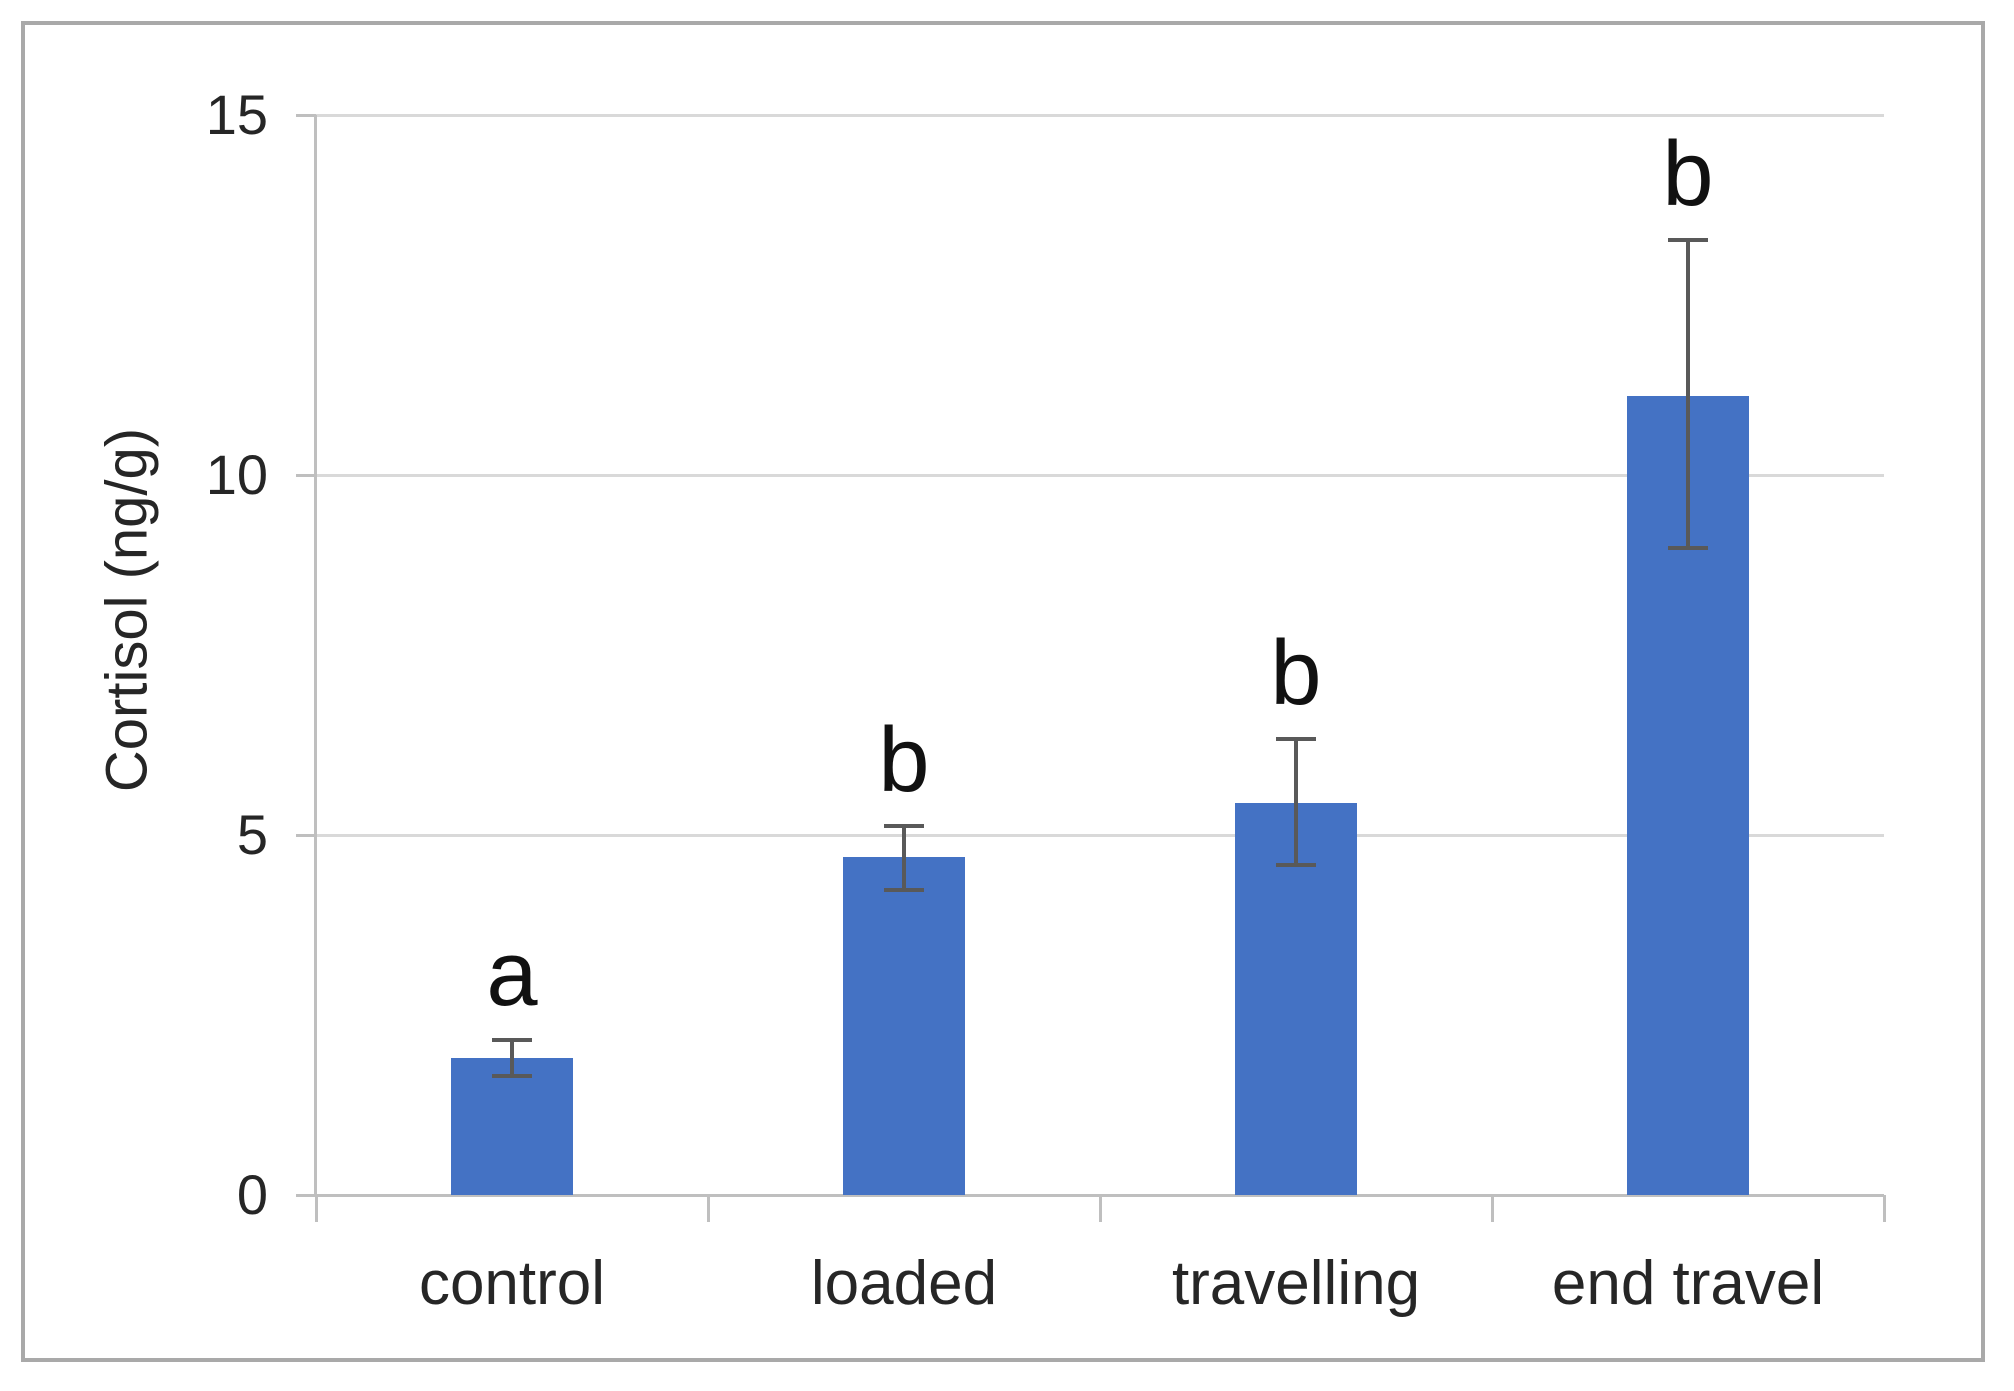 Image resolution: width=2014 pixels, height=1391 pixels. Describe the element at coordinates (315, 656) in the screenshot. I see `y-axis-line` at that location.